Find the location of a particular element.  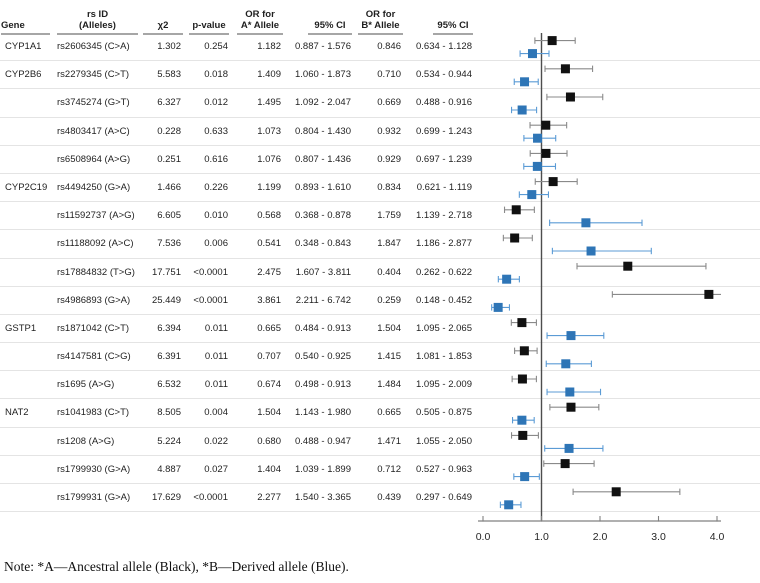

ci-a-value: 1.060 - 1.873 is located at coordinates (323, 75).